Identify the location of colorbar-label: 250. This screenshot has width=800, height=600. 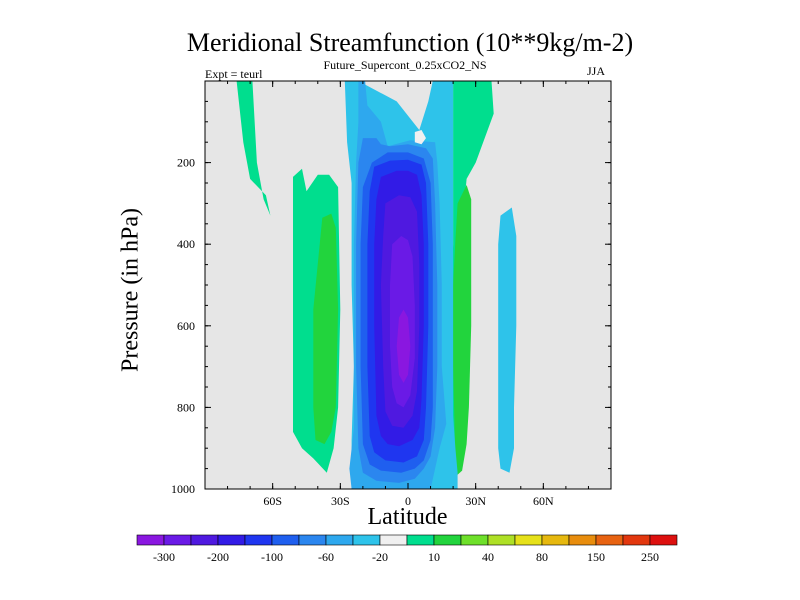
(650, 557).